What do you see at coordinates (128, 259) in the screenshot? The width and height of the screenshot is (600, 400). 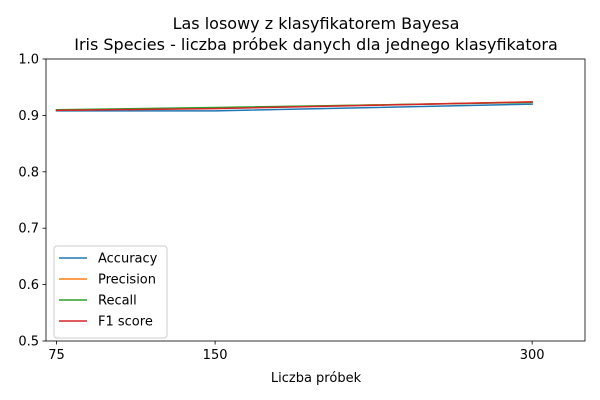 I see `legend-label: Accuracy` at bounding box center [128, 259].